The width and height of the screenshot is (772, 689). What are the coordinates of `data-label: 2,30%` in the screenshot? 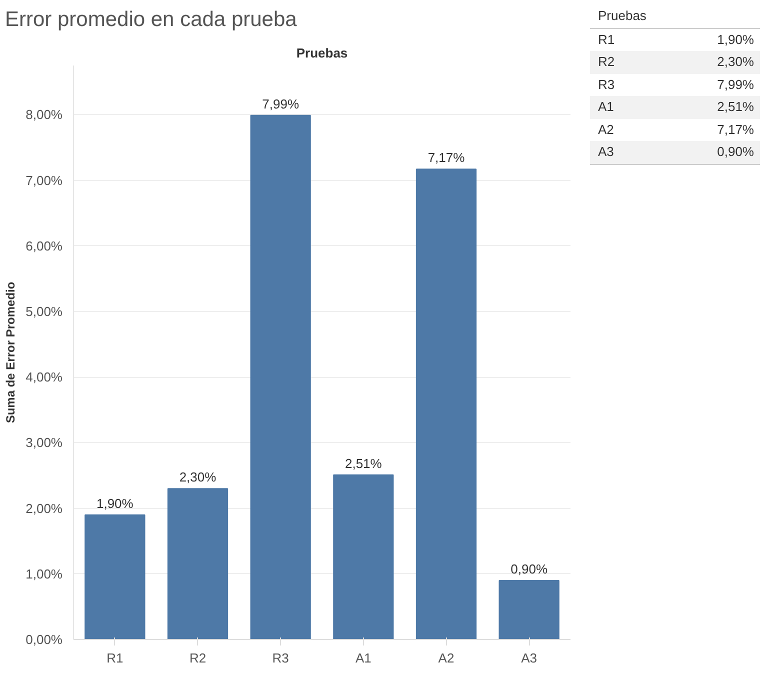 It's located at (198, 477).